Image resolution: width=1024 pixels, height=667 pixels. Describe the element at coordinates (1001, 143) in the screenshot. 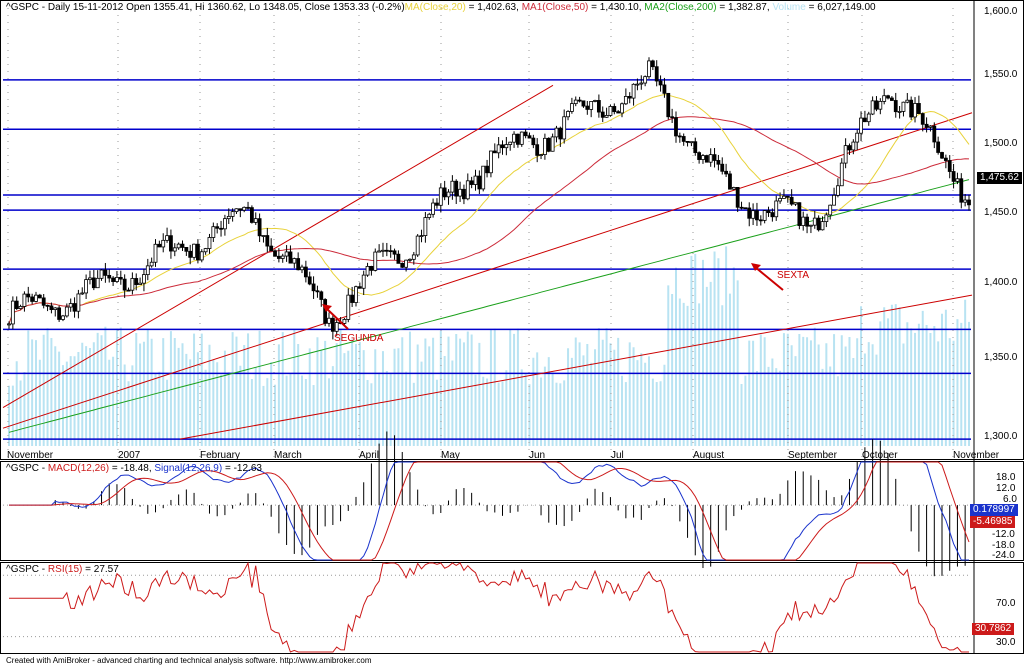

I see `price-tick-1500: 1,500.0` at that location.